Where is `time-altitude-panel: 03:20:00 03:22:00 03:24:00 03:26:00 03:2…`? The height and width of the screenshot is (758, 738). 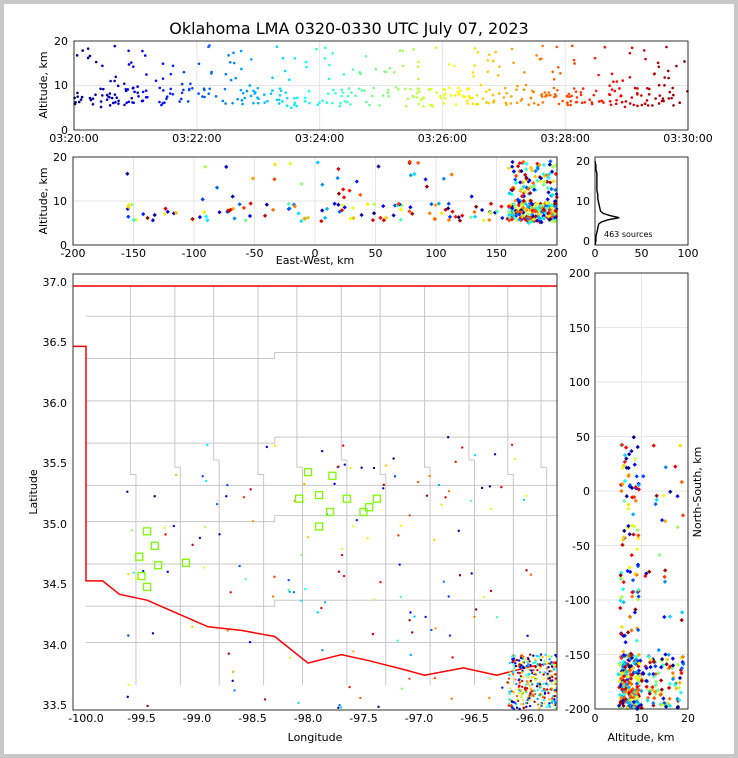
time-altitude-panel: 03:20:00 03:22:00 03:24:00 03:26:00 03:2… is located at coordinates (375, 90).